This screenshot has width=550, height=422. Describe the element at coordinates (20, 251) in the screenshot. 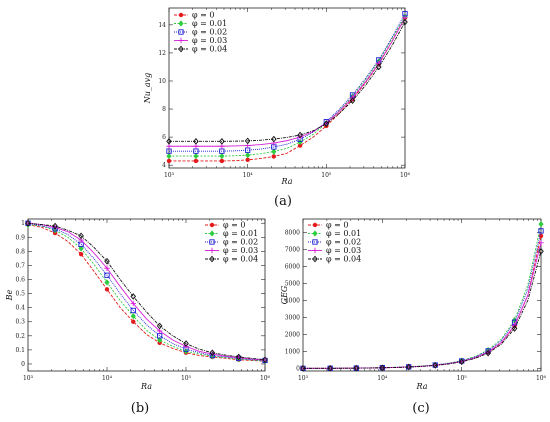

I see `y-tick-label: 0.8` at that location.